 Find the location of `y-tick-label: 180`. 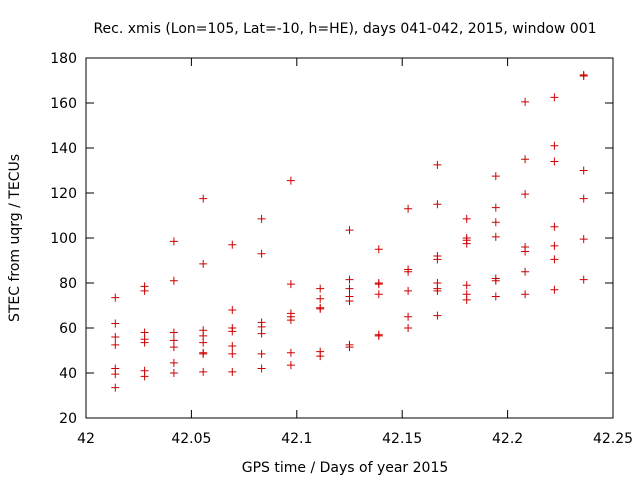

y-tick-label: 180 is located at coordinates (63, 59).